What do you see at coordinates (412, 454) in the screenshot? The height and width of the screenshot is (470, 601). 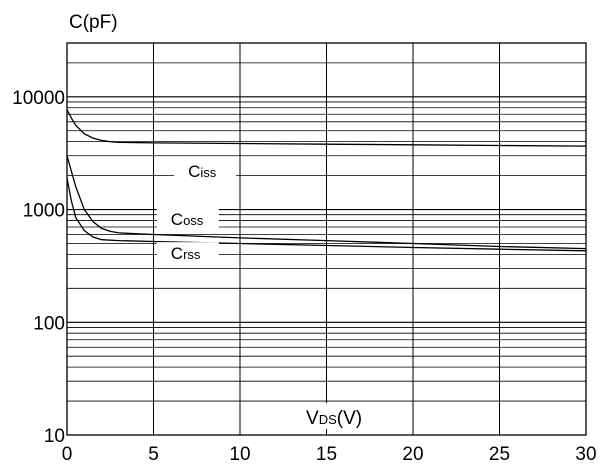 I see `x-tick-label: 20` at bounding box center [412, 454].